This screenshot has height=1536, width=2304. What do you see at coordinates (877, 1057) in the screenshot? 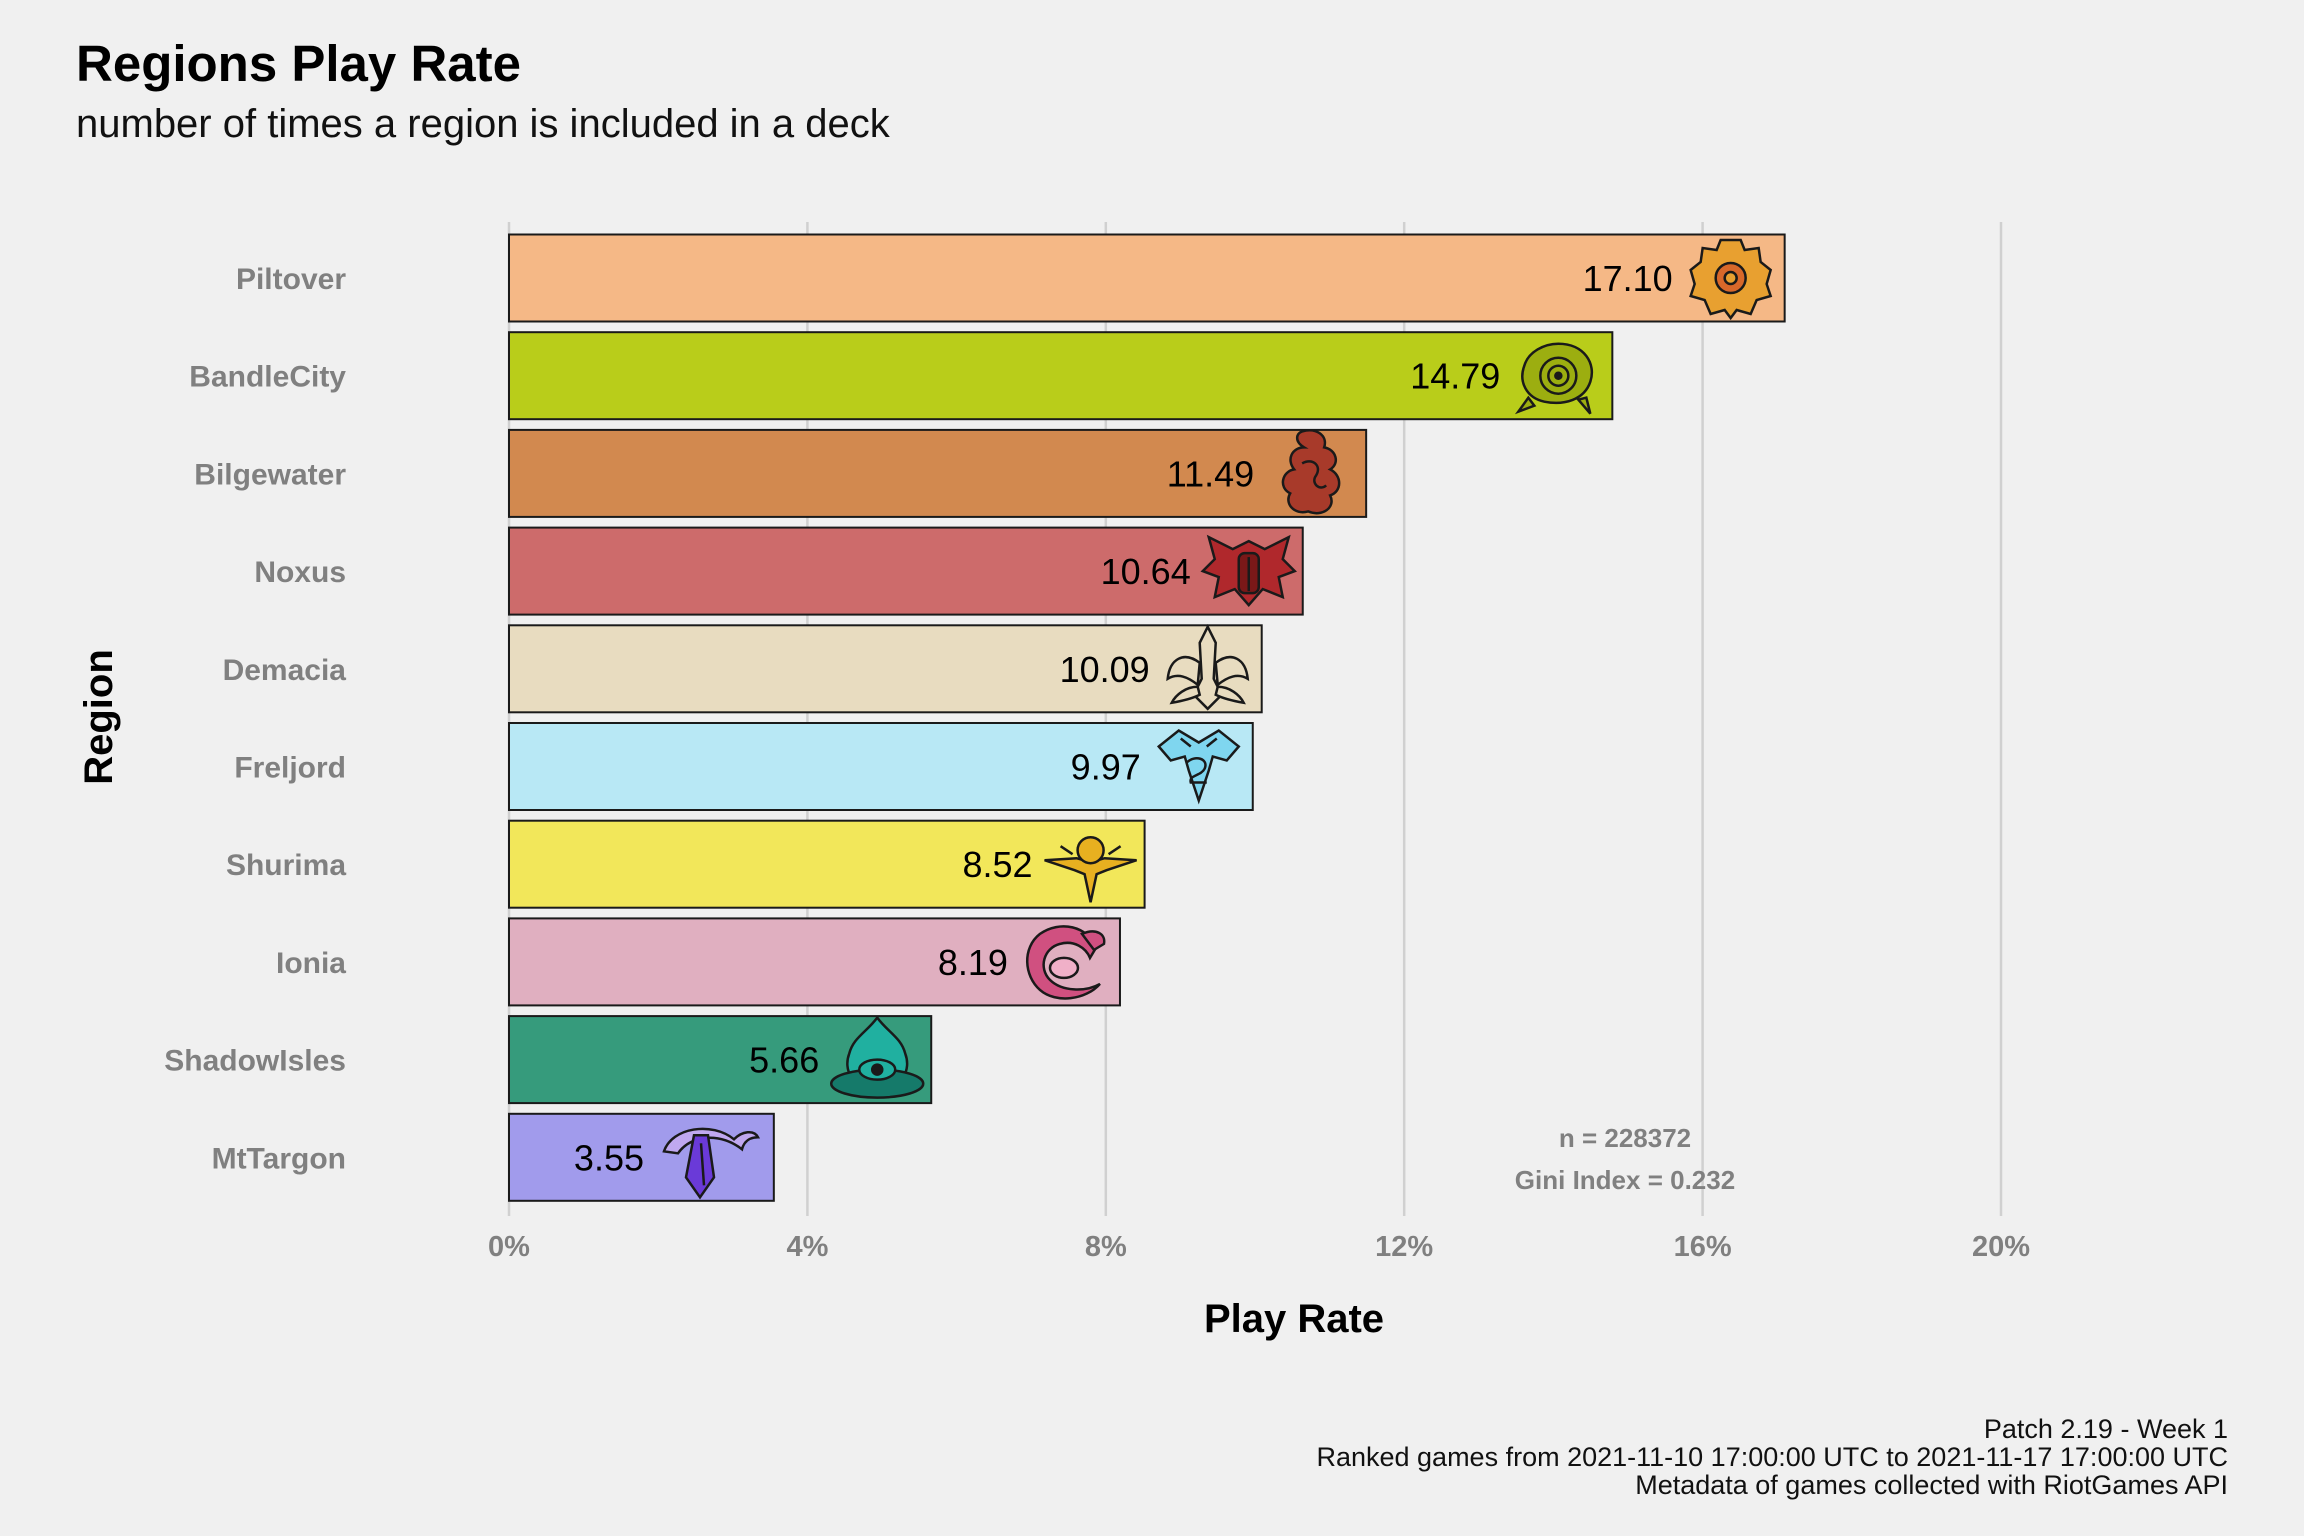
I see `shadowisles-icon` at bounding box center [877, 1057].